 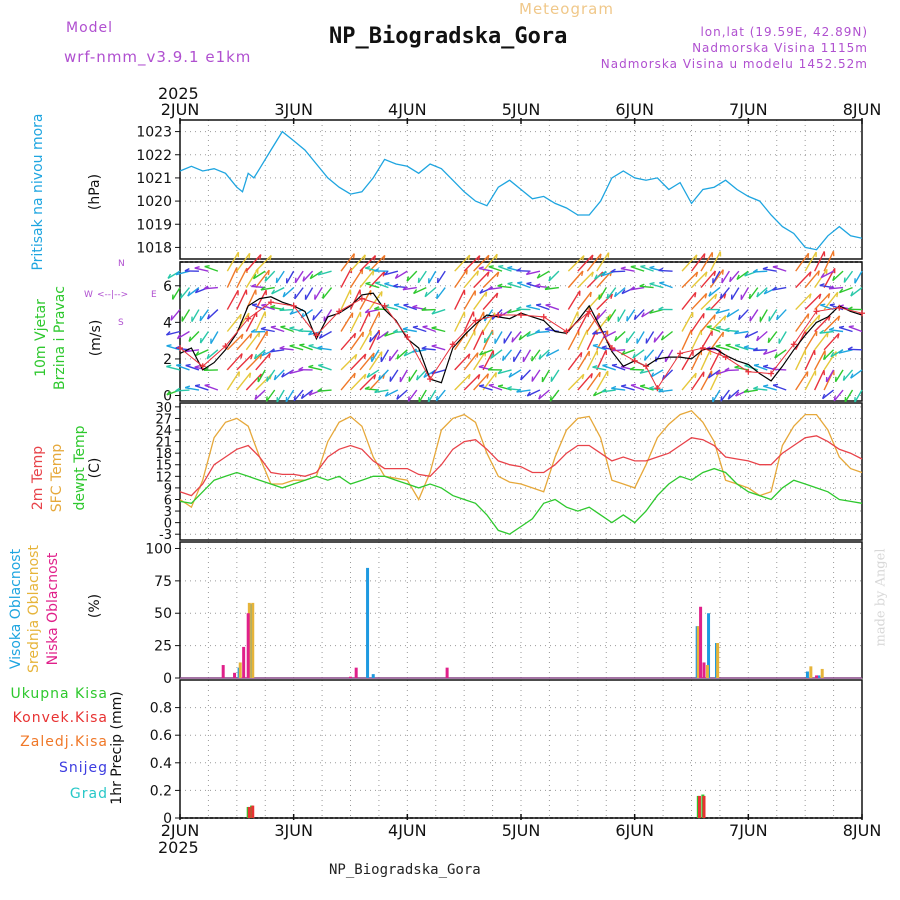 I want to click on panel-frame-t, so click(x=521, y=471).